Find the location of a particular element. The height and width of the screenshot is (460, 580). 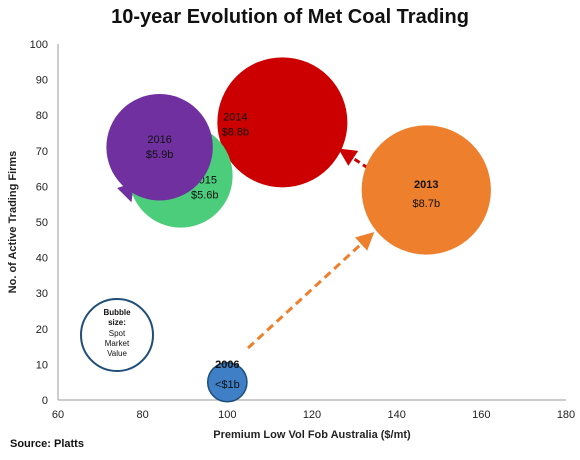

bubble-2013 is located at coordinates (426, 190).